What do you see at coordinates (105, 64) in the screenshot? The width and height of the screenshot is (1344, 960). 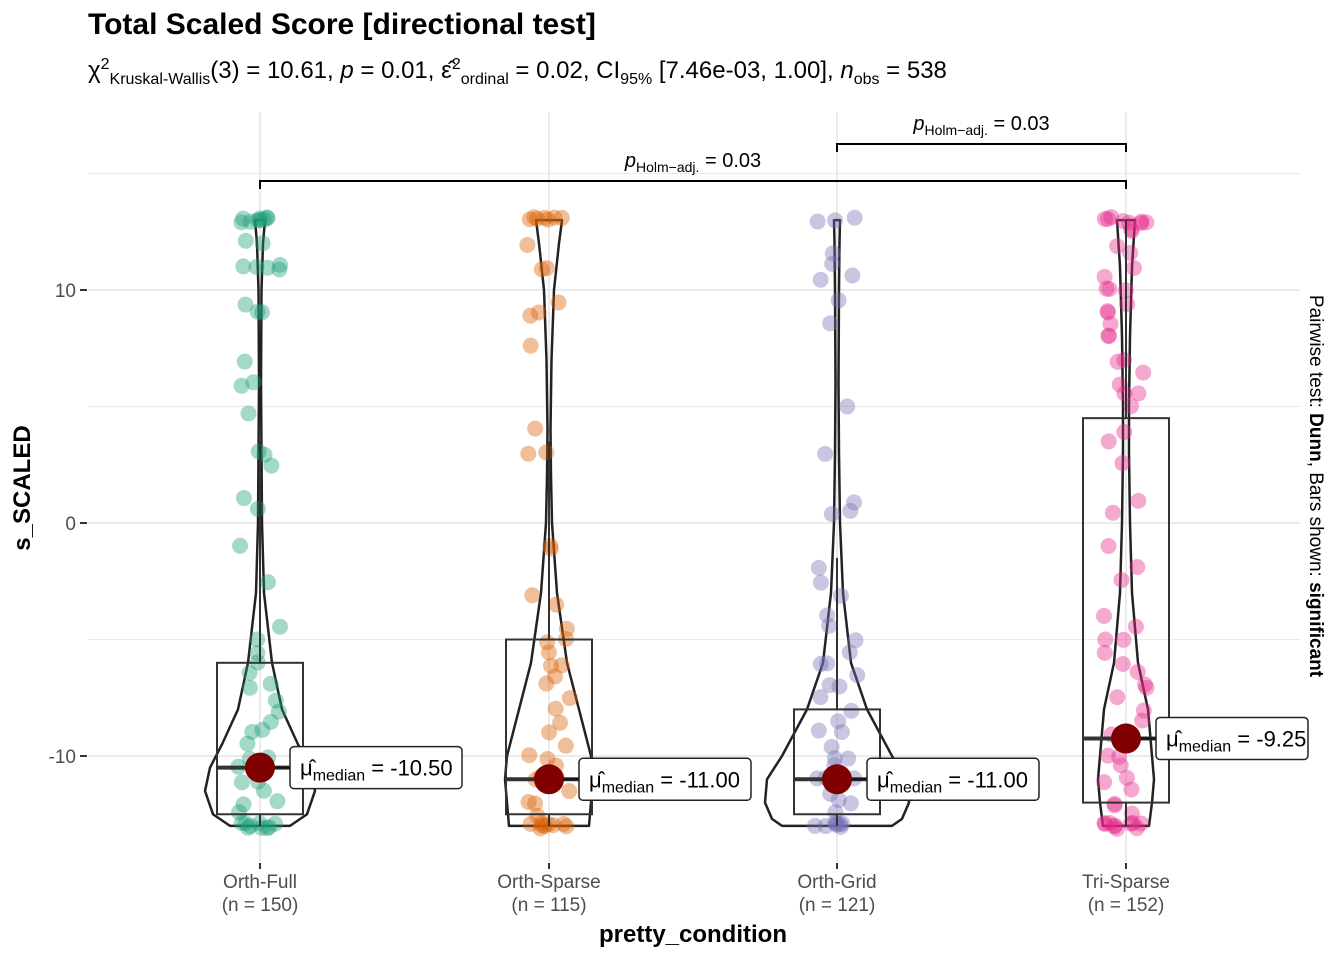 I see `stat-sup: 2` at bounding box center [105, 64].